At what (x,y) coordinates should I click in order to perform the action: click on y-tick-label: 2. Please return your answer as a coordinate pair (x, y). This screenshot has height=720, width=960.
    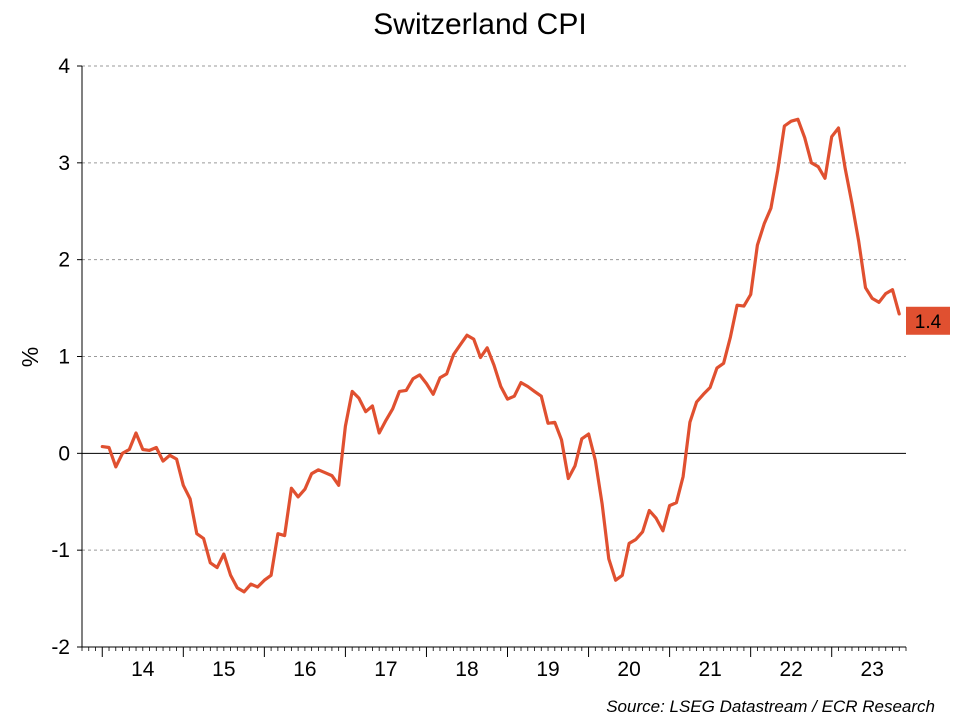
    Looking at the image, I should click on (64, 260).